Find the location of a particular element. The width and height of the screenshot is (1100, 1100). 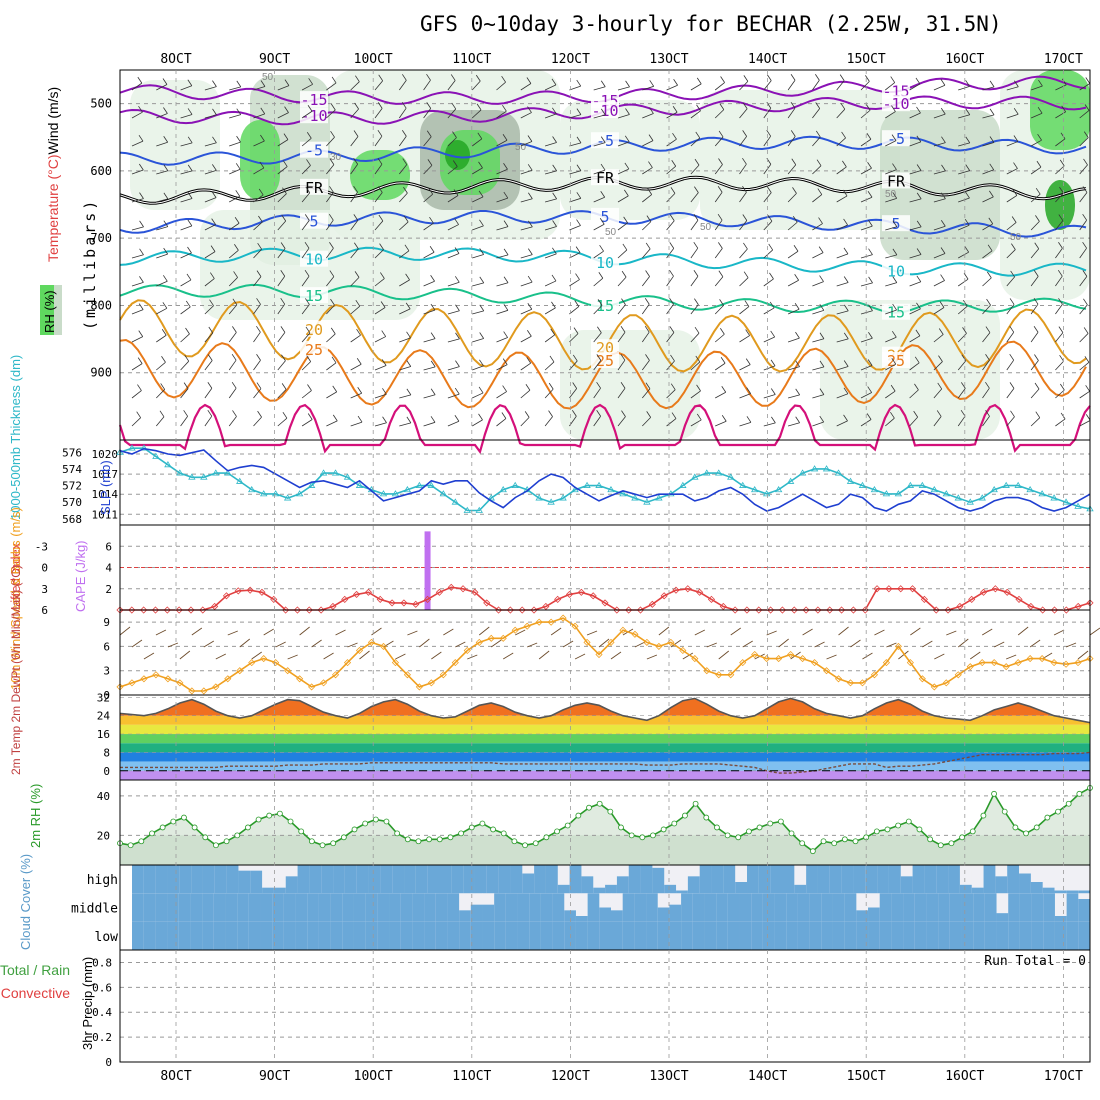

temperature-contour-label: FR is located at coordinates (605, 178).